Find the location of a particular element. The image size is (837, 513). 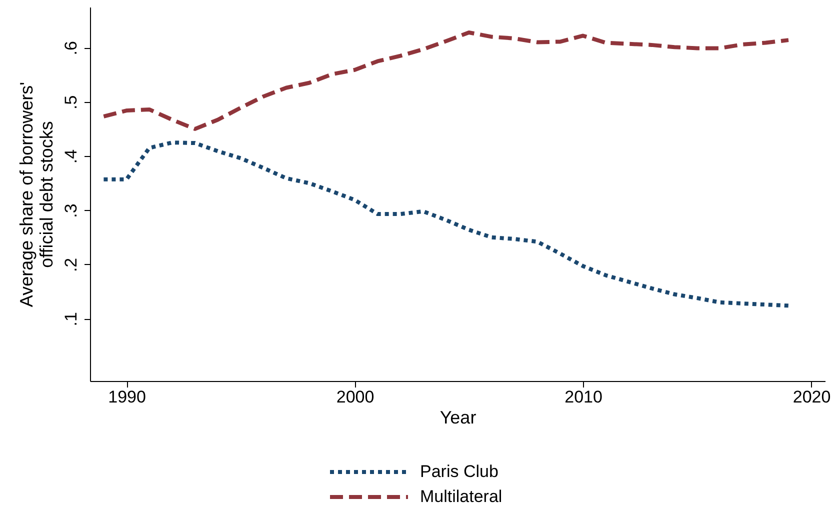

y-tick-label: .3 is located at coordinates (71, 211).